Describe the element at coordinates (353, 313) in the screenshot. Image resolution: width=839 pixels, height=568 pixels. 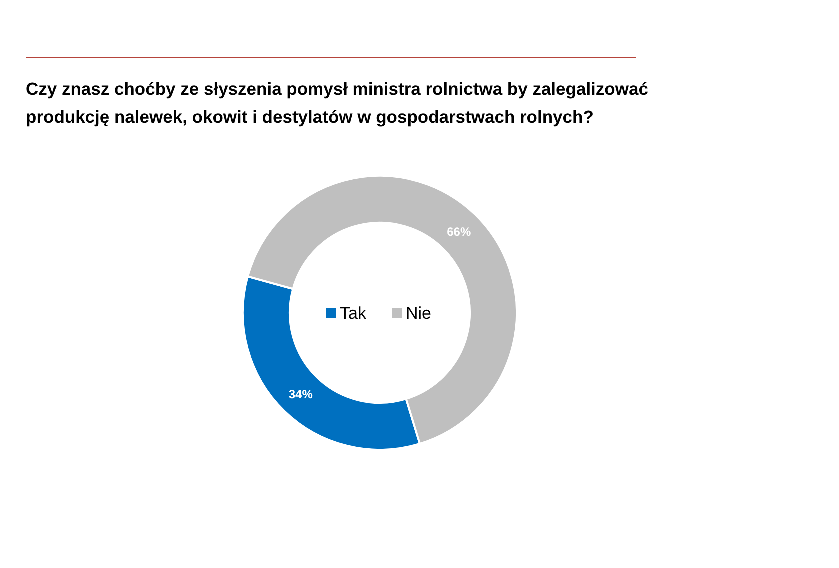
I see `legend-label: Tak` at that location.